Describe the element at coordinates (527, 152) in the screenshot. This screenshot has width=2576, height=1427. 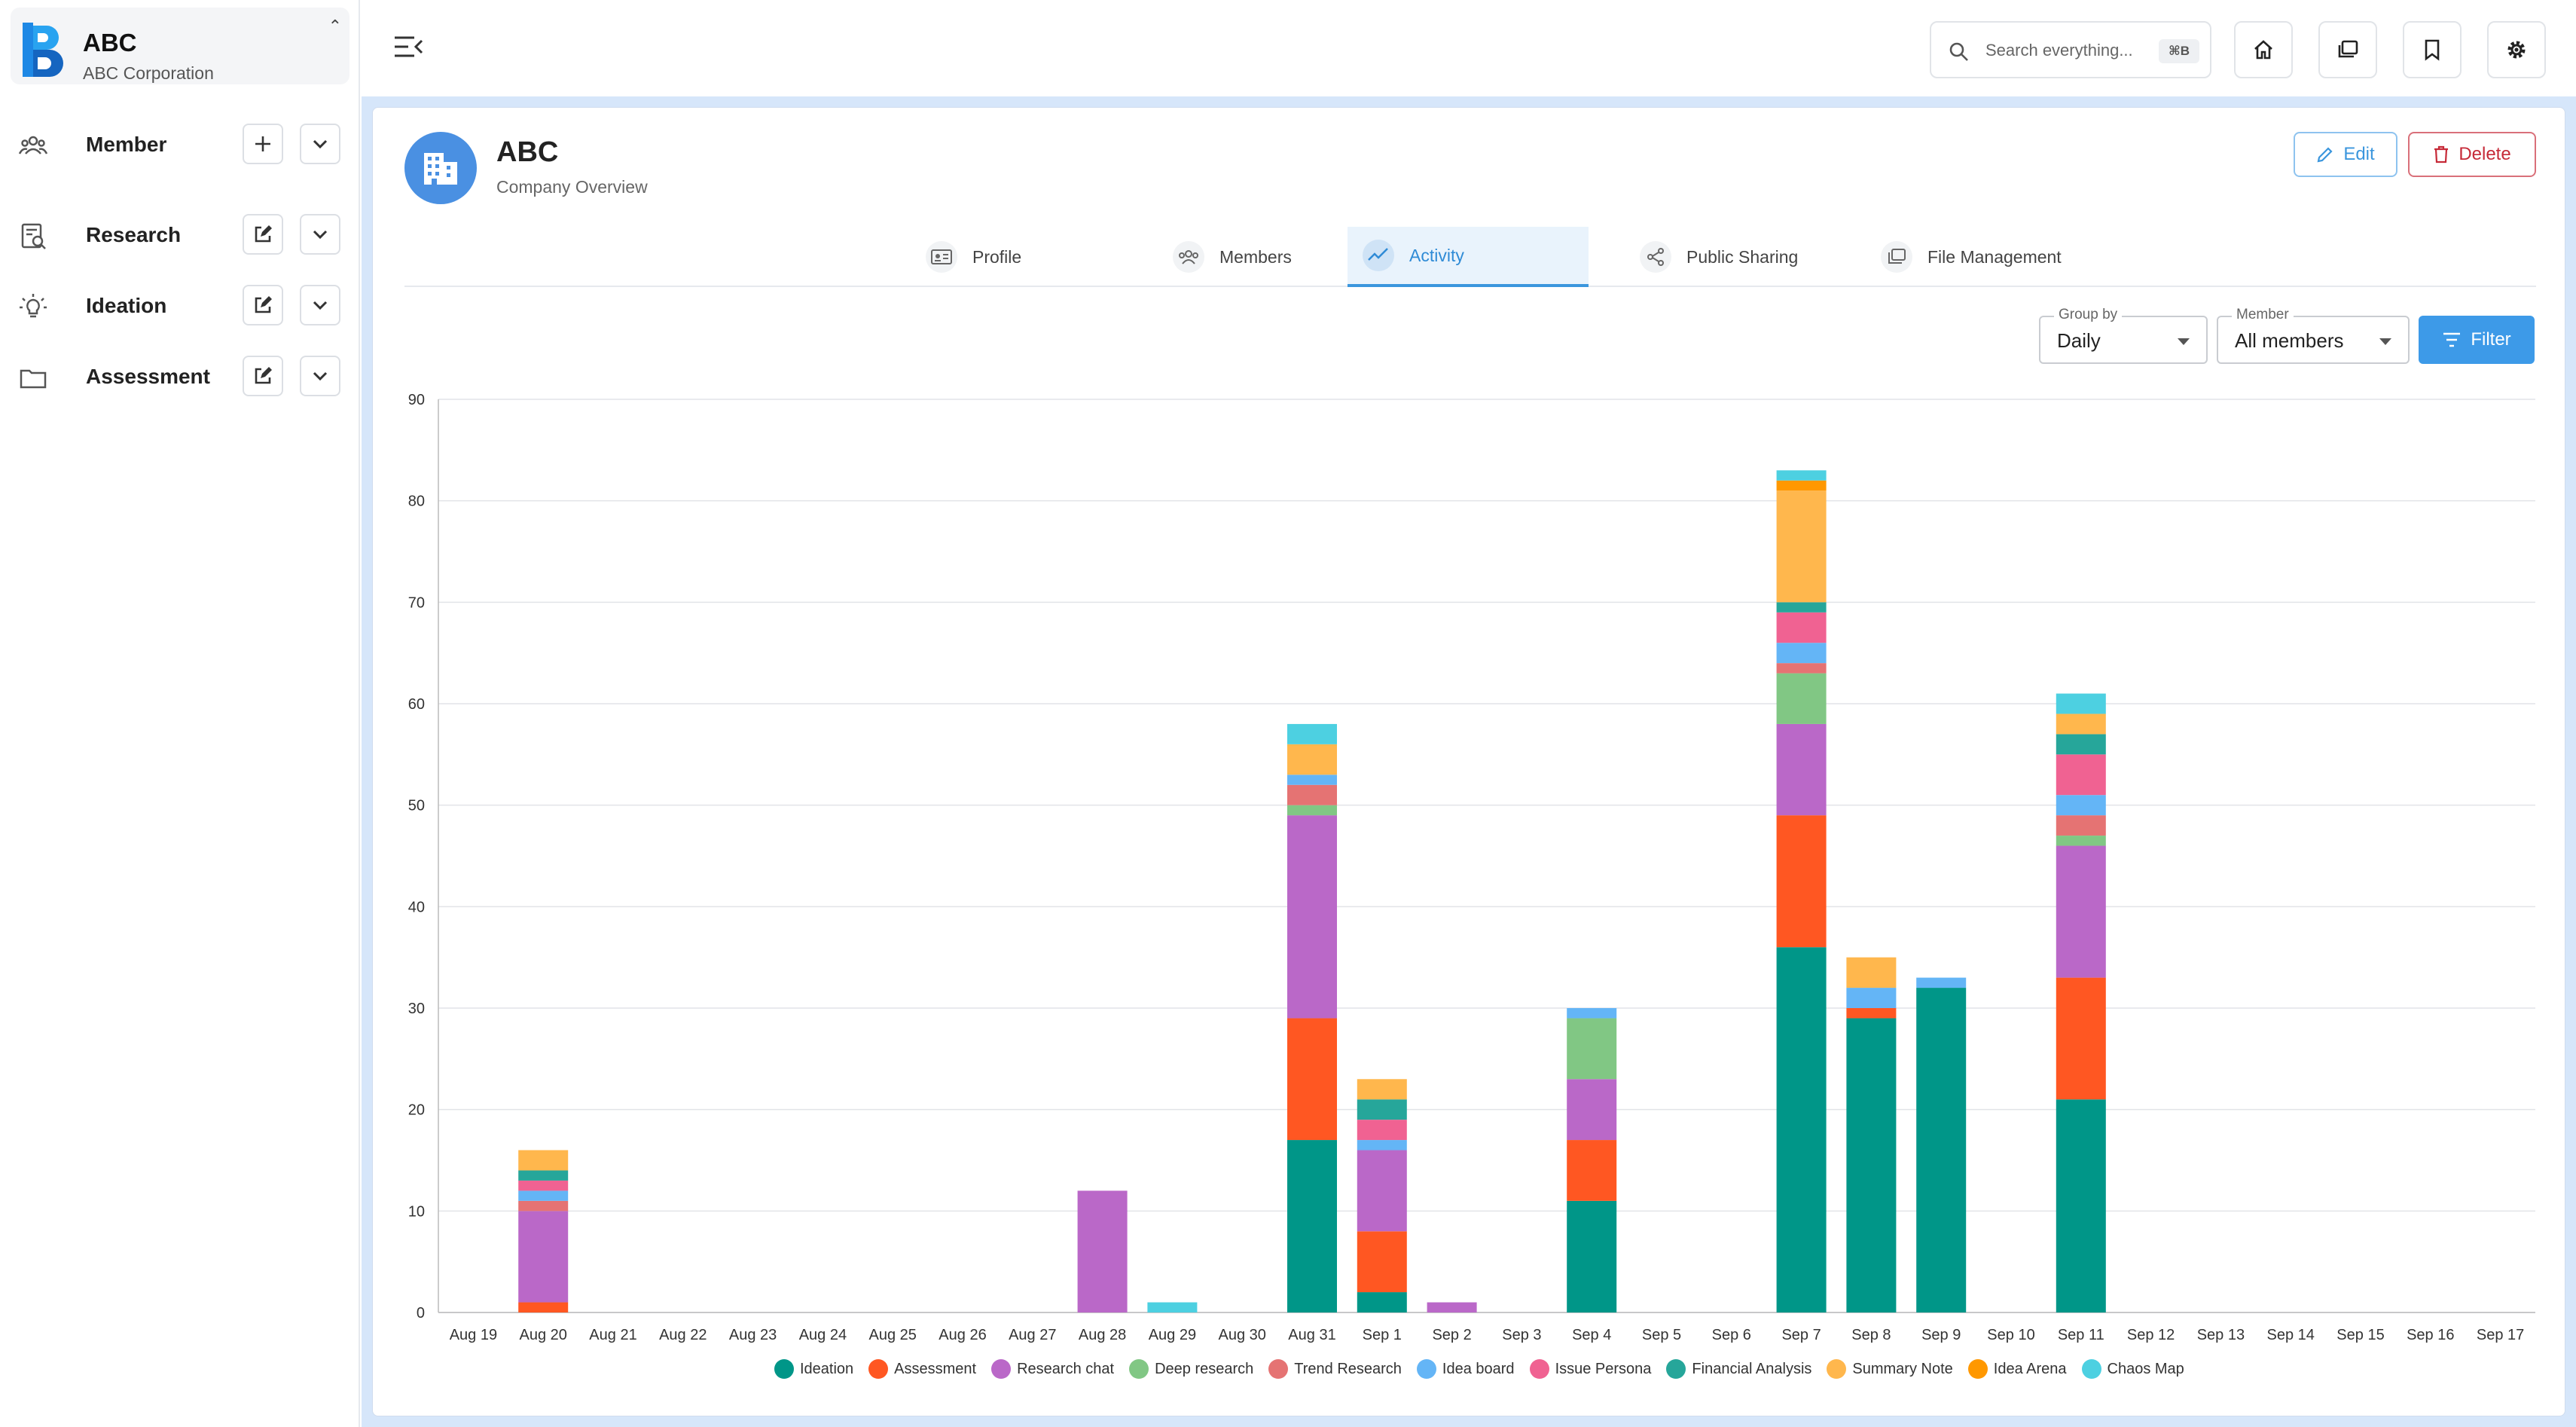
I see `page-title: ABC` at that location.